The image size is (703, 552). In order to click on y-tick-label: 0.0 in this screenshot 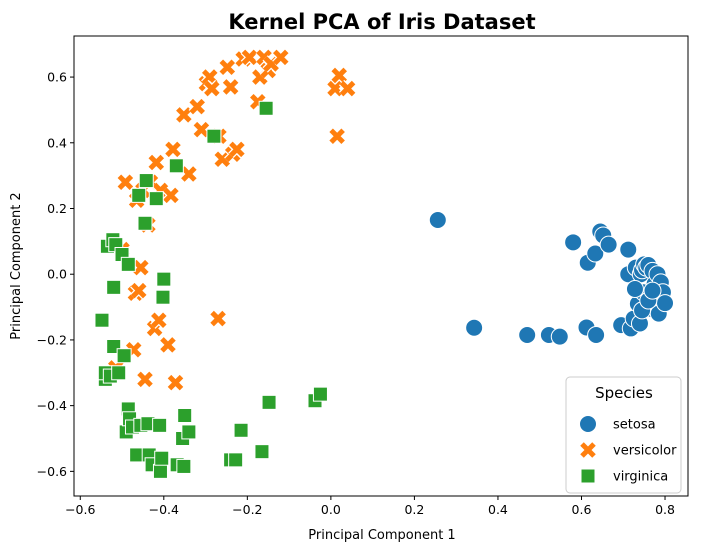, I will do `click(57, 274)`.